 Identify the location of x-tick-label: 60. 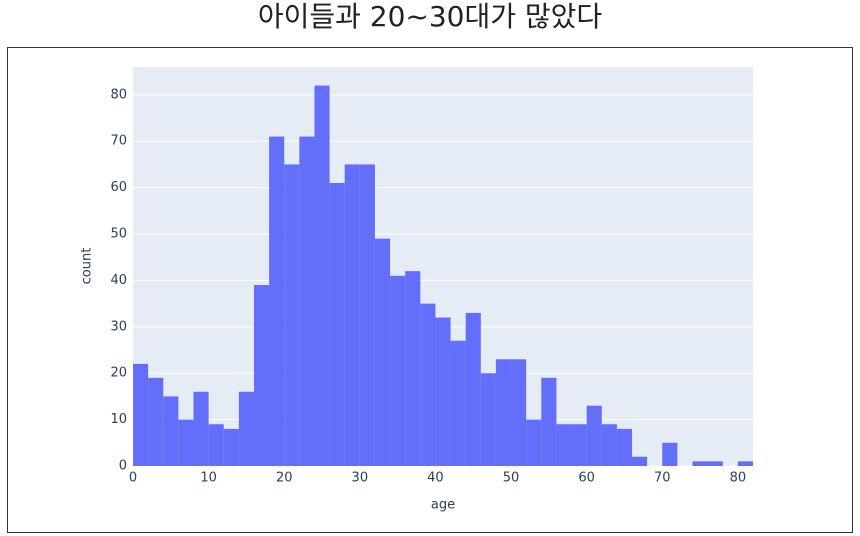
(586, 478).